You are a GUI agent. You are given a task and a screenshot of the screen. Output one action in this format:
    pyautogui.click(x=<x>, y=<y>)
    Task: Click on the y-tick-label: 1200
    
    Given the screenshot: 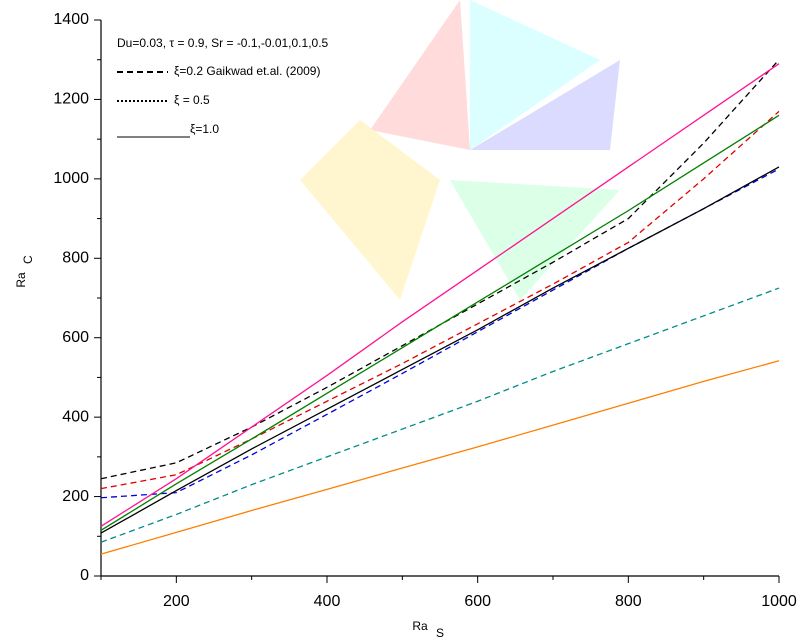 What is the action you would take?
    pyautogui.click(x=71, y=99)
    